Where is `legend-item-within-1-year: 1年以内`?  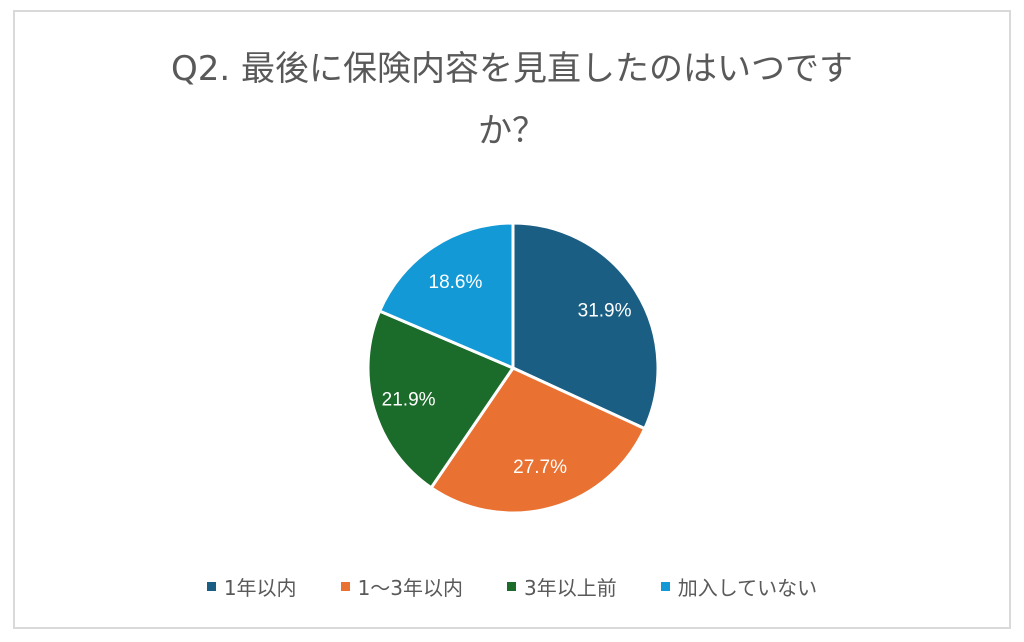 legend-item-within-1-year: 1年以内 is located at coordinates (251, 586).